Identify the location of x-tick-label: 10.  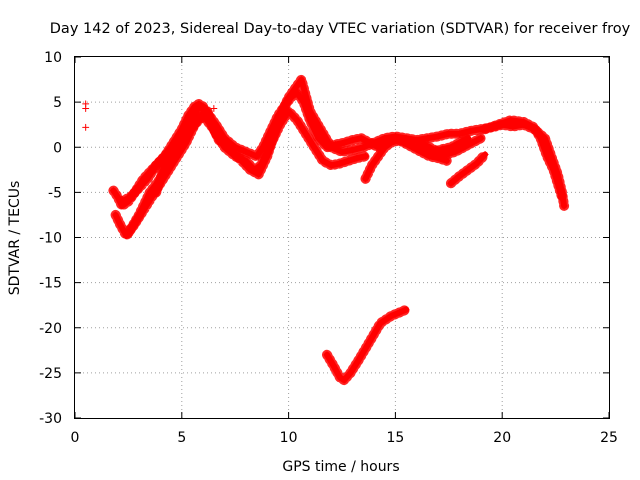
(289, 438).